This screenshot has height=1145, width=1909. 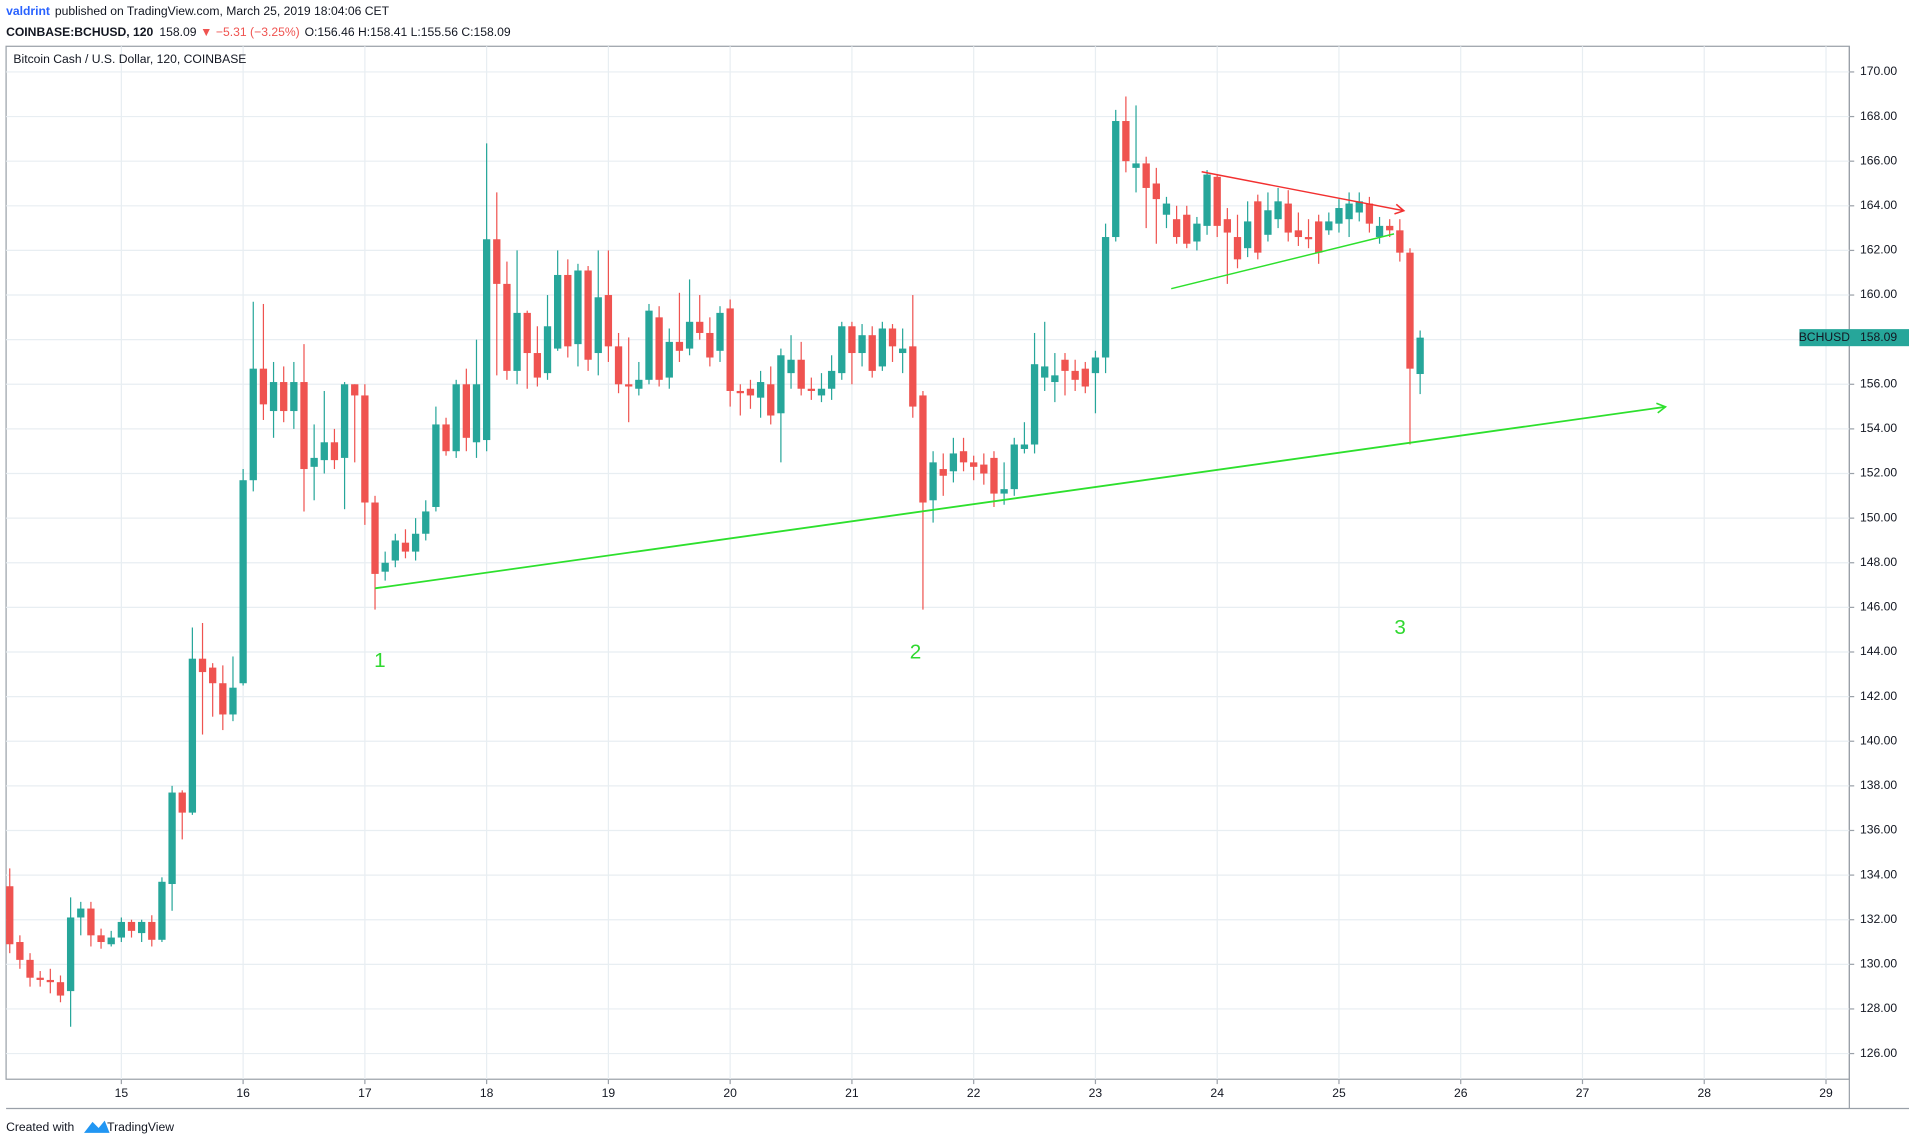 I want to click on y-tick-label: 156.00, so click(x=1878, y=383).